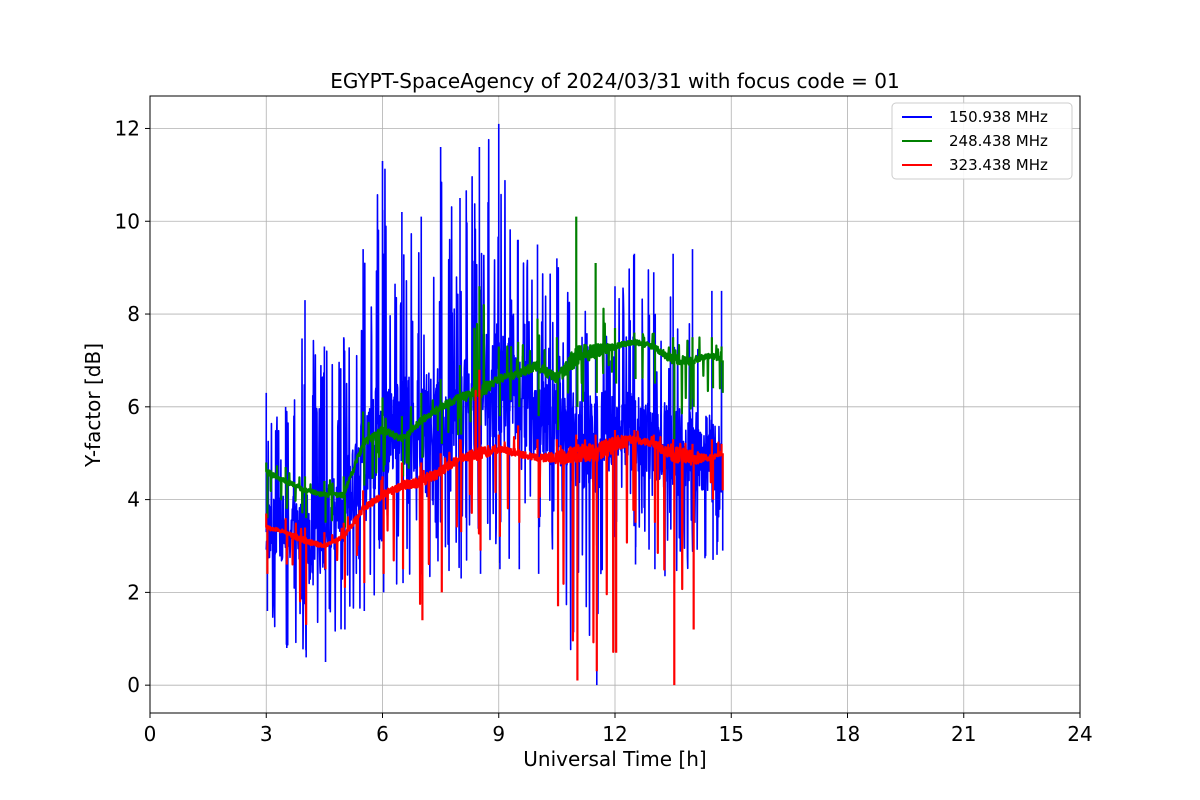 This screenshot has width=1200, height=800. I want to click on x-tick-label: 6, so click(382, 734).